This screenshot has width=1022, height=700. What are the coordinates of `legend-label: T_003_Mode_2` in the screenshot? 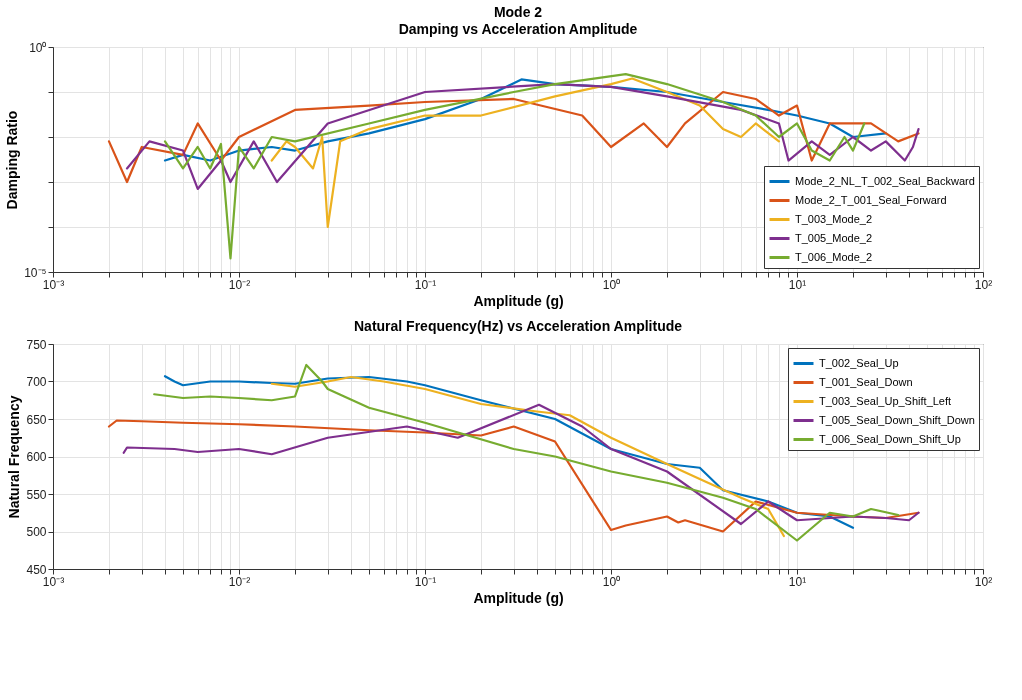 It's located at (834, 218).